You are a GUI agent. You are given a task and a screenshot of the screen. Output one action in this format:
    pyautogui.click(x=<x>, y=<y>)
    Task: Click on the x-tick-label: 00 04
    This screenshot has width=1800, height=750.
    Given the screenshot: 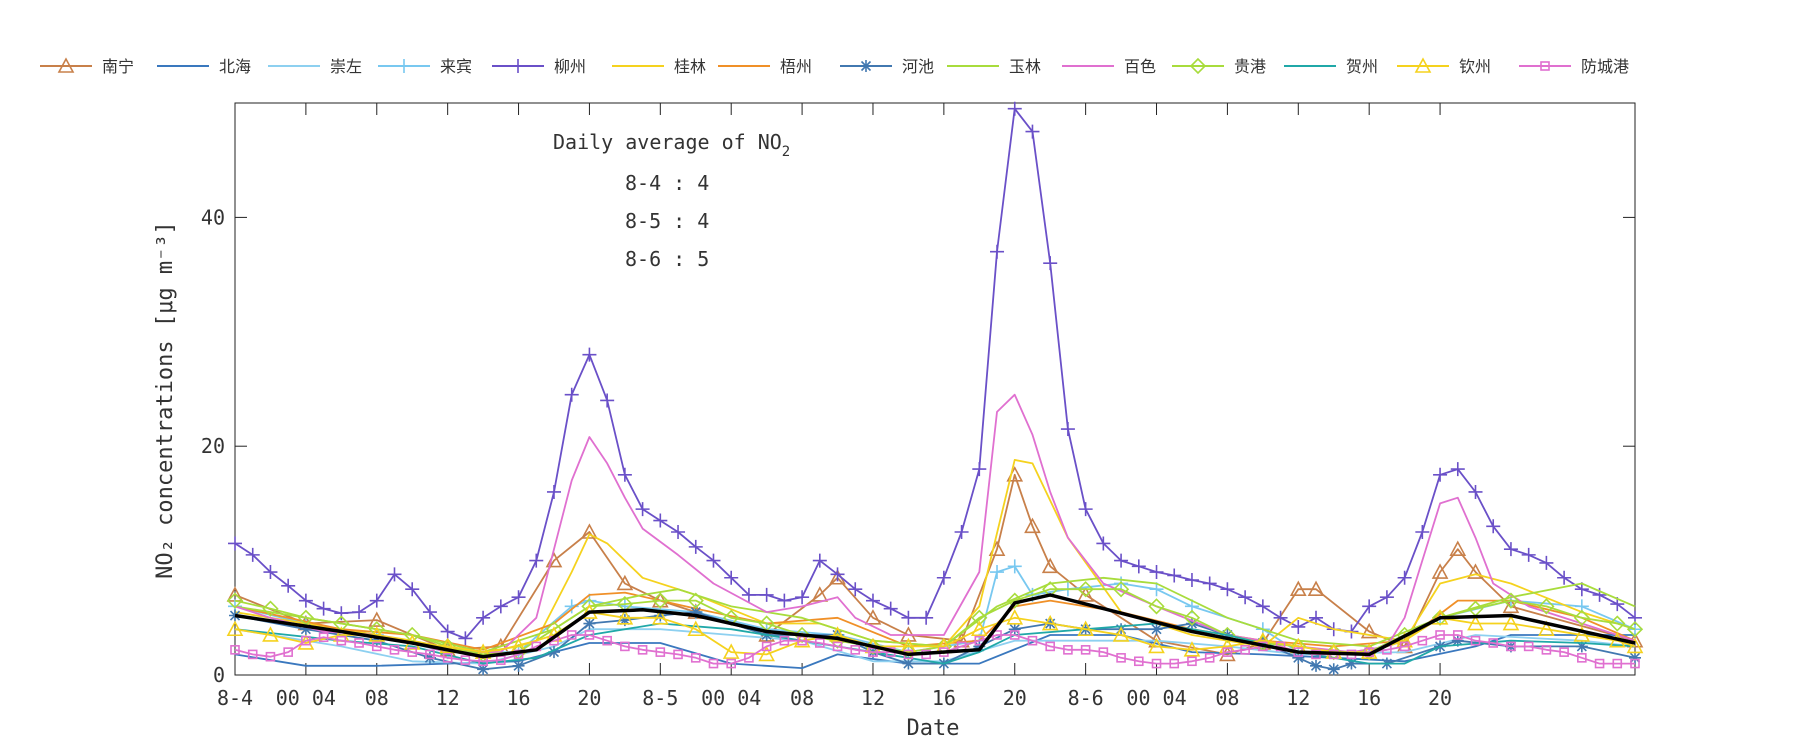 What is the action you would take?
    pyautogui.click(x=1156, y=698)
    